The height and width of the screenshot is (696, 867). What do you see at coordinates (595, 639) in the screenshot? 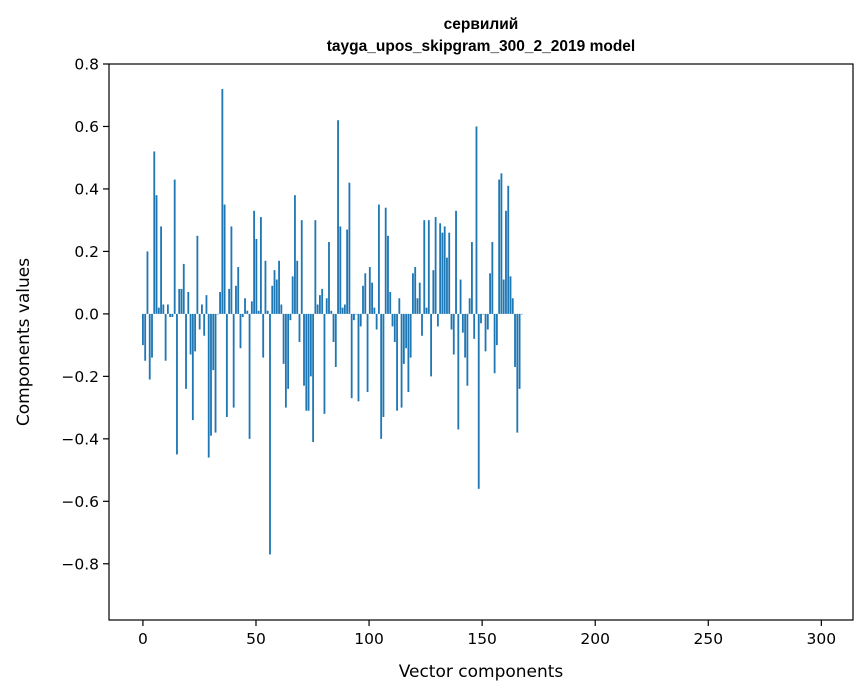
I see `x-tick-label: 200` at bounding box center [595, 639].